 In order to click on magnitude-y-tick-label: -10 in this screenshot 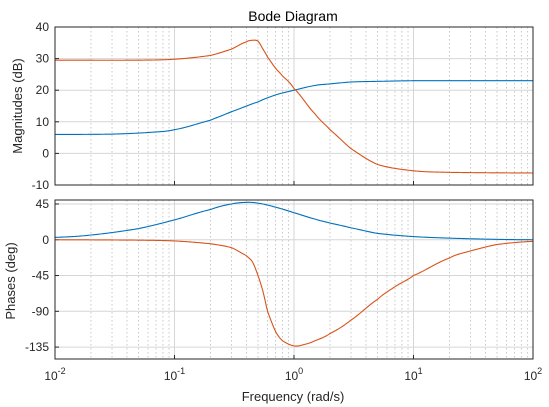, I will do `click(41, 185)`.